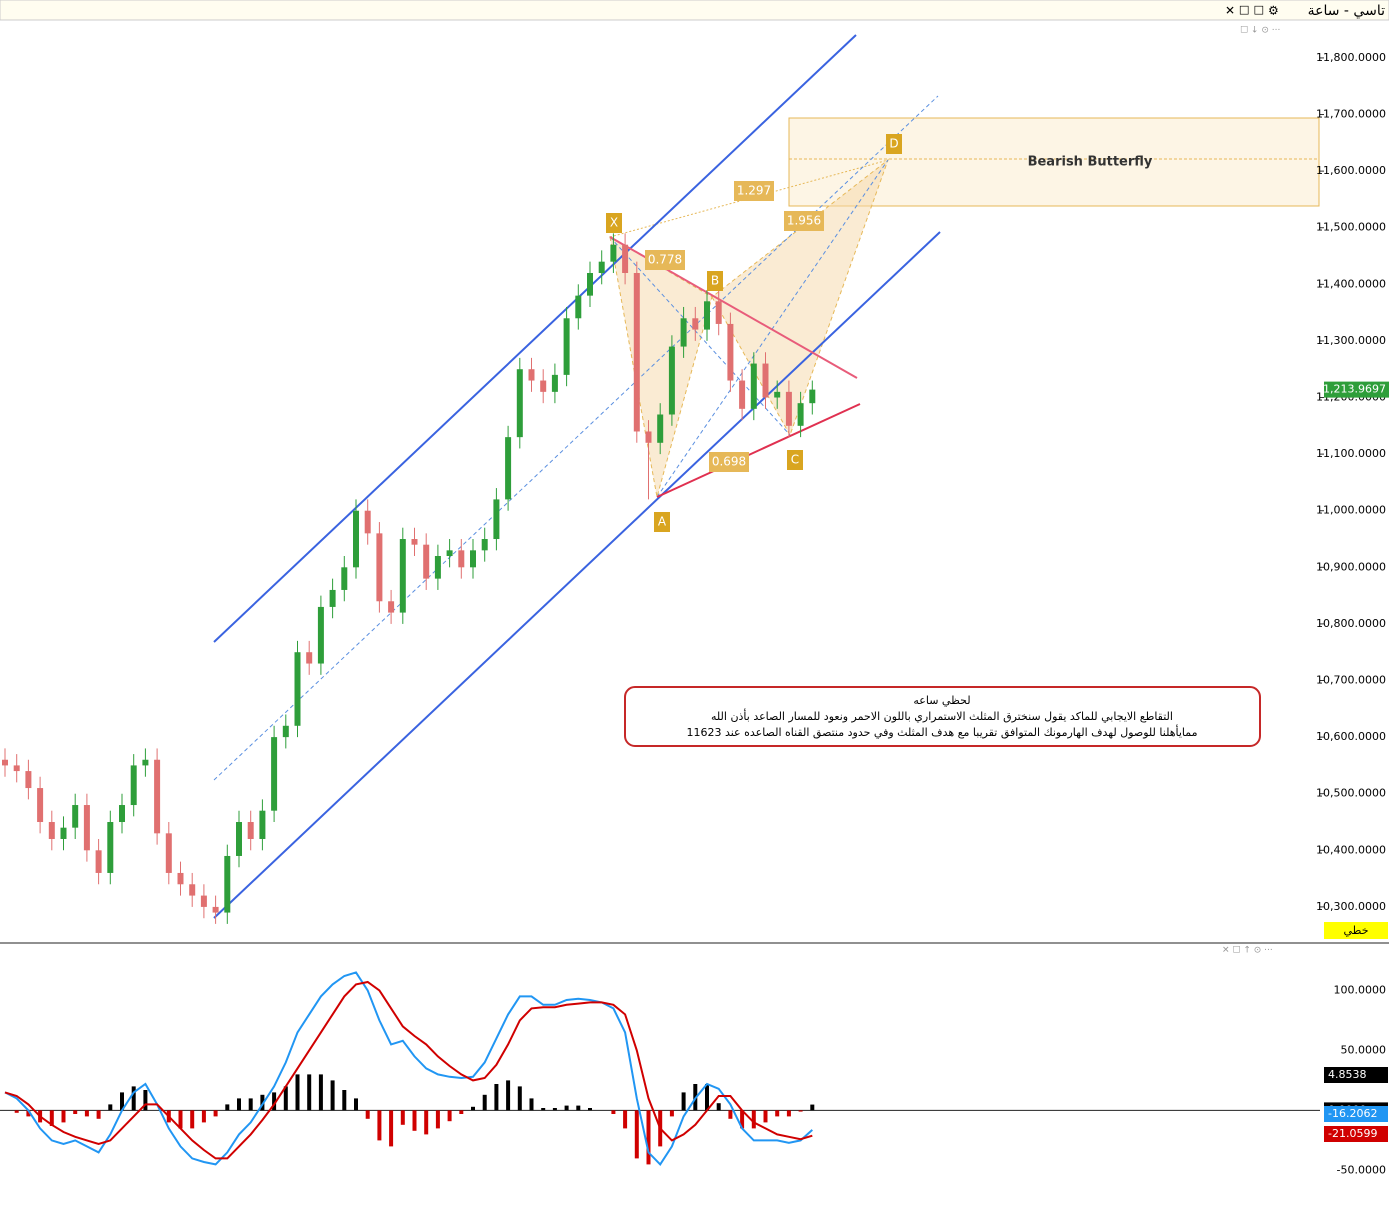 This screenshot has width=1389, height=1232. I want to click on ratio-label: 0.698, so click(729, 462).